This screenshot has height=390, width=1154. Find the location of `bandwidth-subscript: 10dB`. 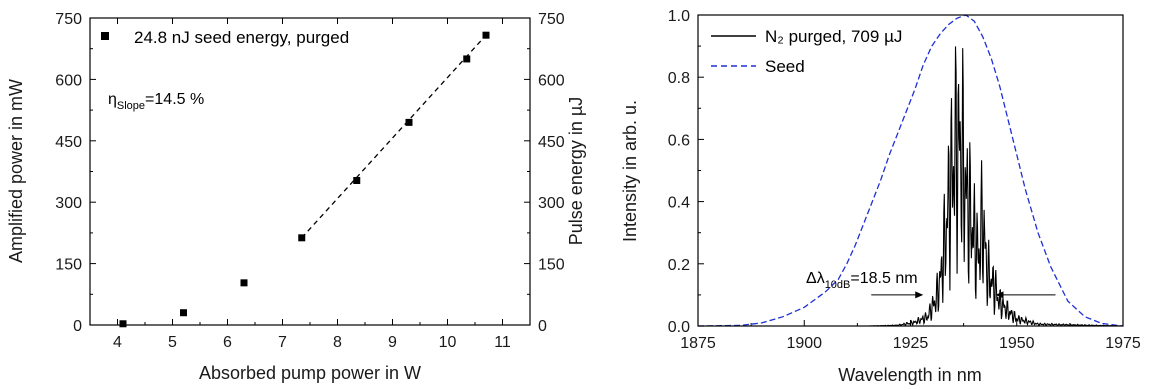

bandwidth-subscript: 10dB is located at coordinates (838, 285).